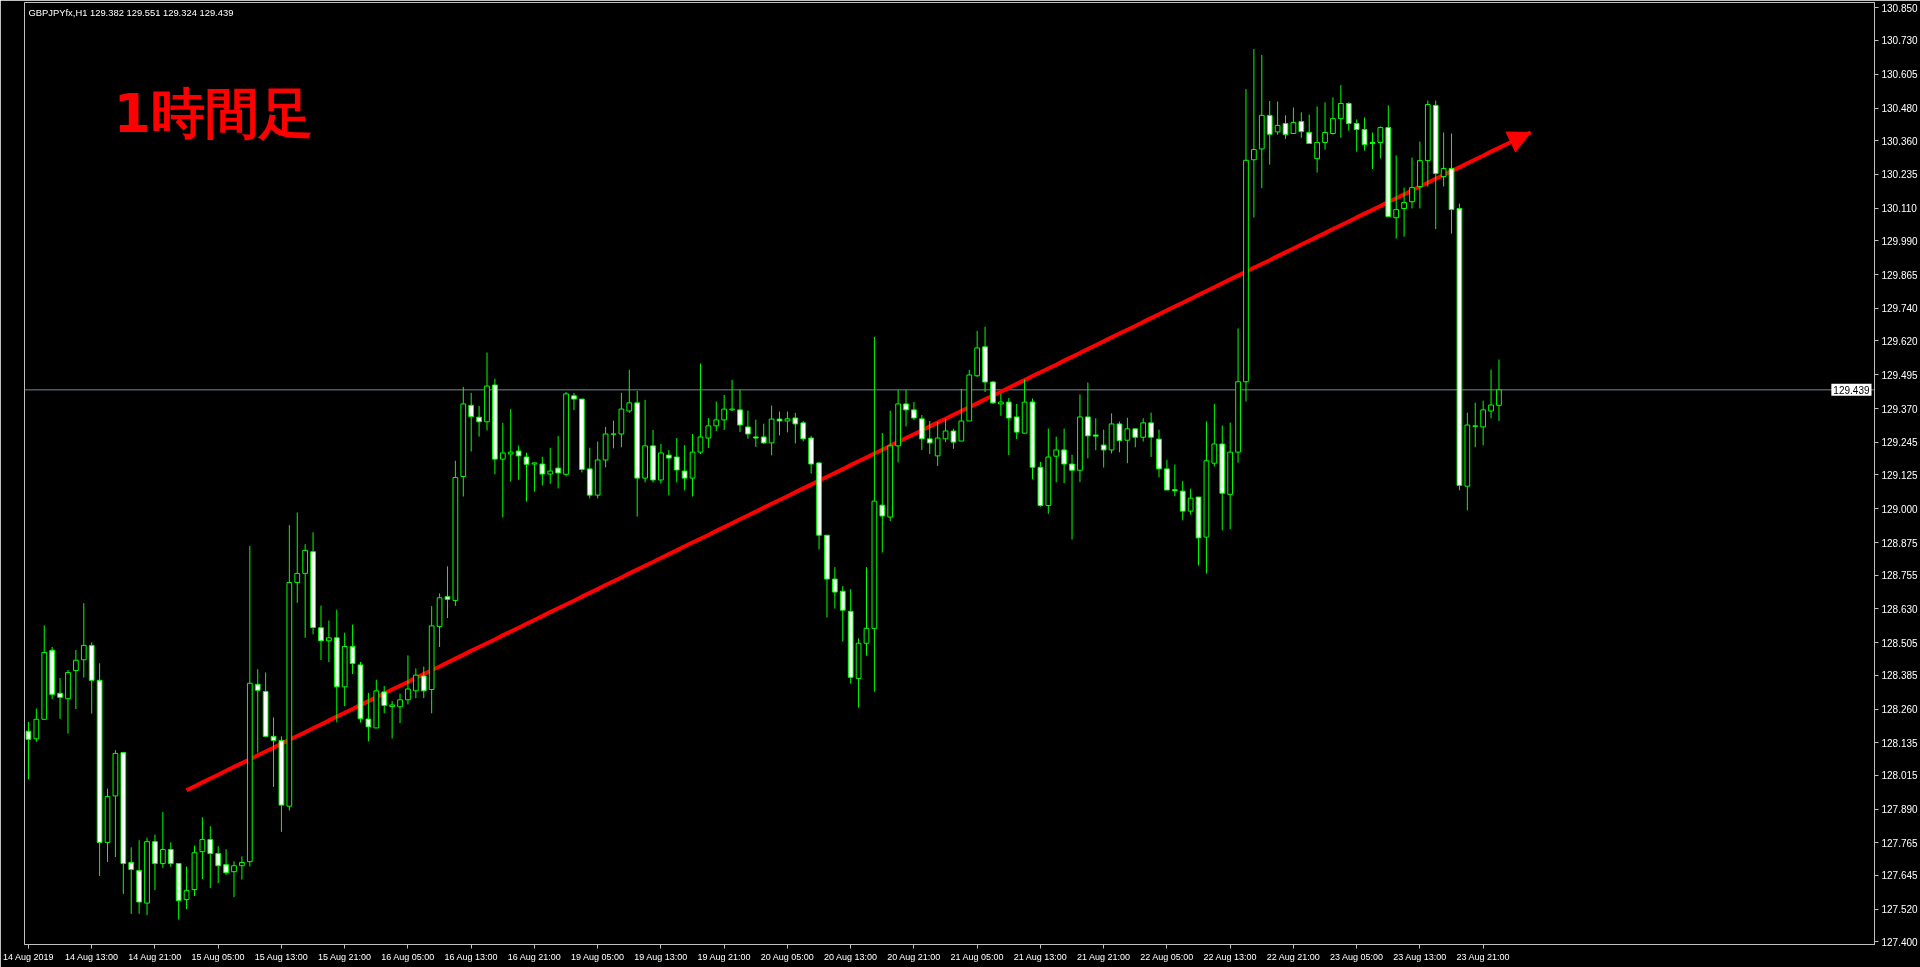 This screenshot has width=1920, height=967. What do you see at coordinates (1900, 375) in the screenshot?
I see `y-tick-label: 129.495` at bounding box center [1900, 375].